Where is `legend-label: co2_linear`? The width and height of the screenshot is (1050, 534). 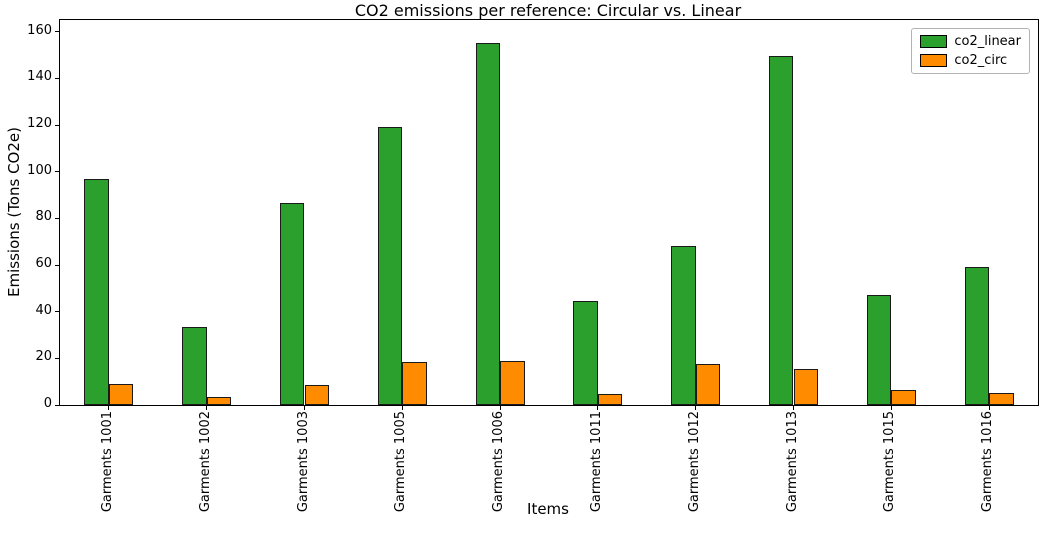 legend-label: co2_linear is located at coordinates (987, 41).